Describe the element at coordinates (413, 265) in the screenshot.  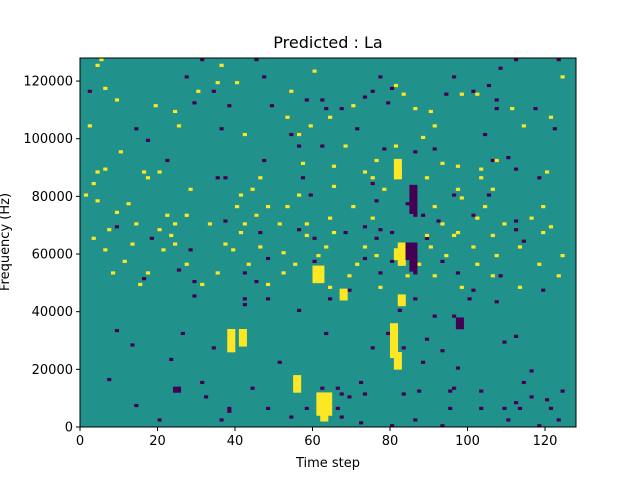
I see `heatmap-block-low` at that location.